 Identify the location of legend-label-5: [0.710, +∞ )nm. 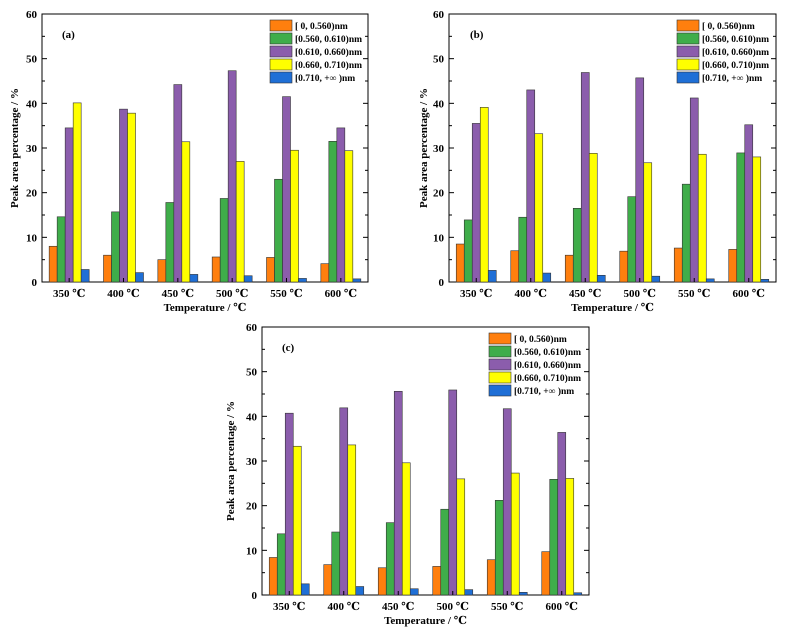
(732, 78).